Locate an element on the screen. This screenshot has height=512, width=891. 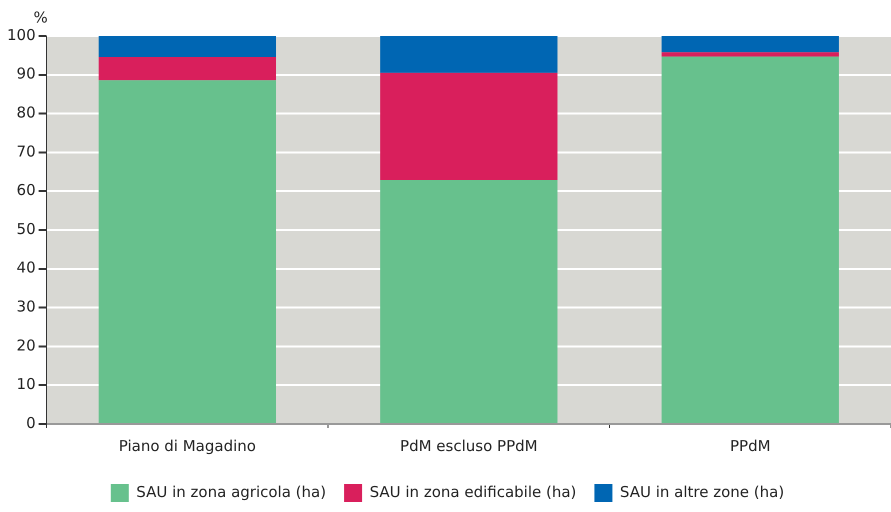
y-tick-label: 40 is located at coordinates (26, 267).